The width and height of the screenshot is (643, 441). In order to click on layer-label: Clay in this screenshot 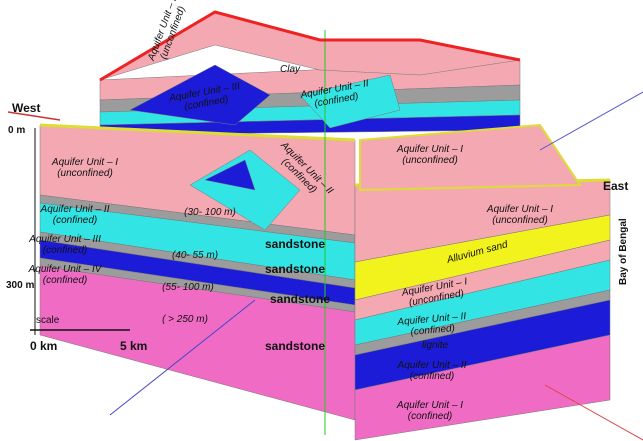, I will do `click(290, 69)`.